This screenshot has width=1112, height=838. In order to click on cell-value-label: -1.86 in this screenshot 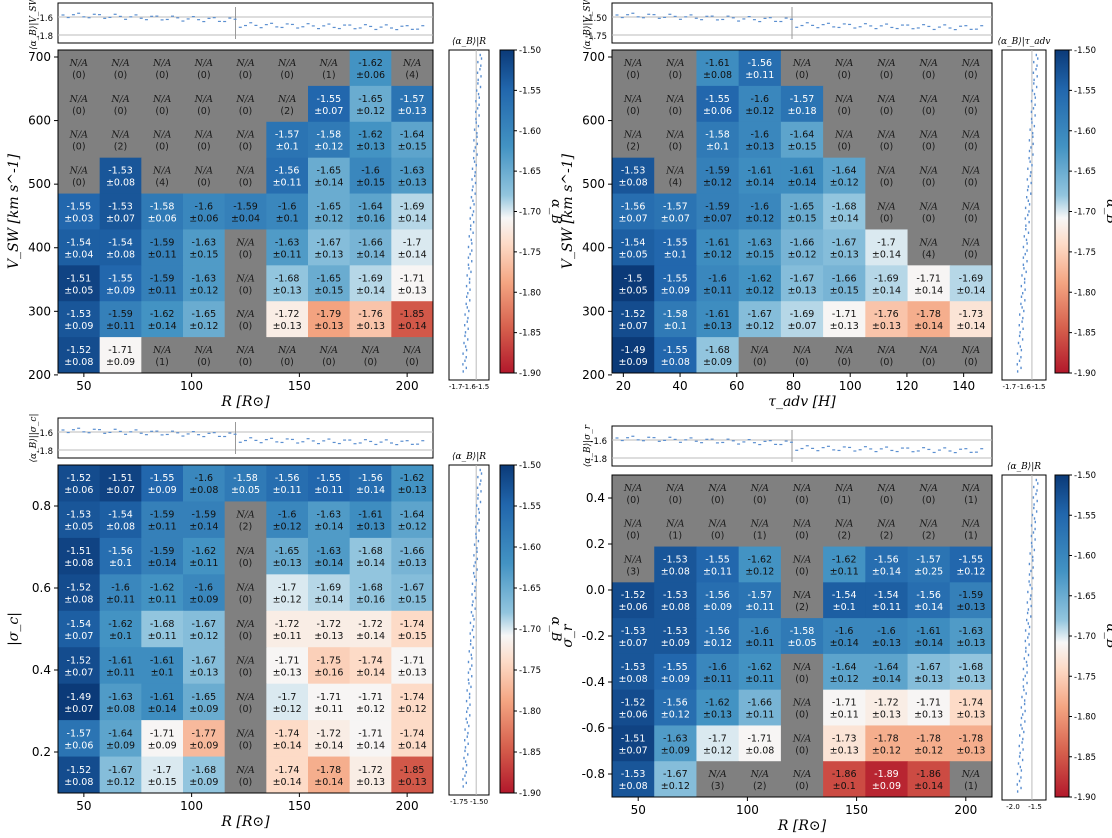, I will do `click(928, 774)`.